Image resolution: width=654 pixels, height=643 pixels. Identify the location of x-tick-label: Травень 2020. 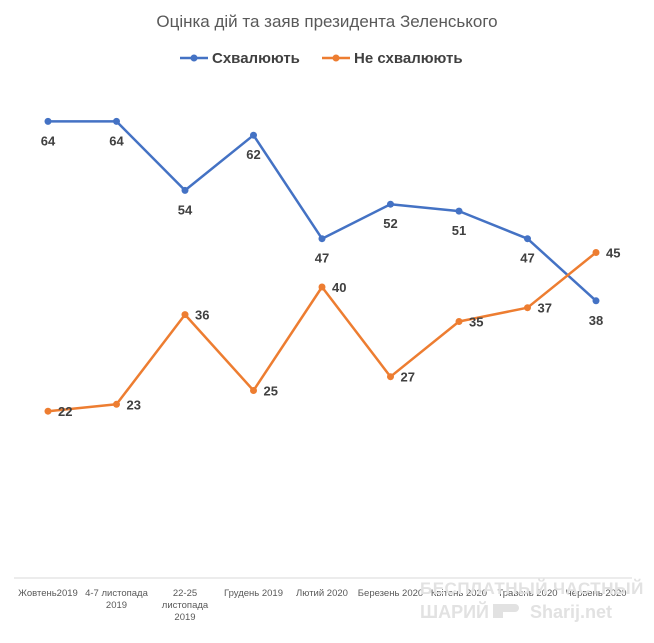
(527, 593).